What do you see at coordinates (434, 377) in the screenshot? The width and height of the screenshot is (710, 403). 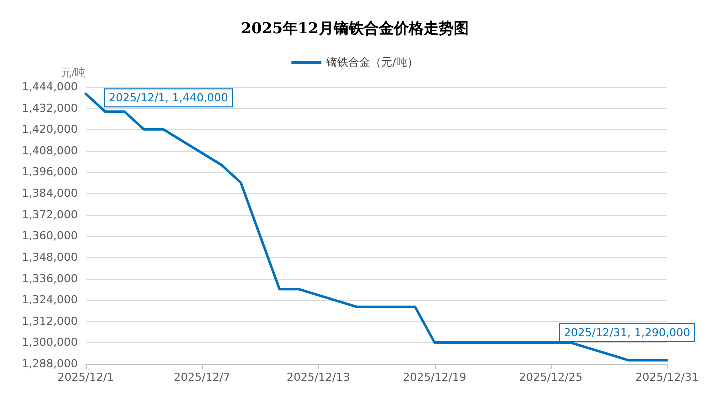 I see `x-tick-label: 2025/12/19` at bounding box center [434, 377].